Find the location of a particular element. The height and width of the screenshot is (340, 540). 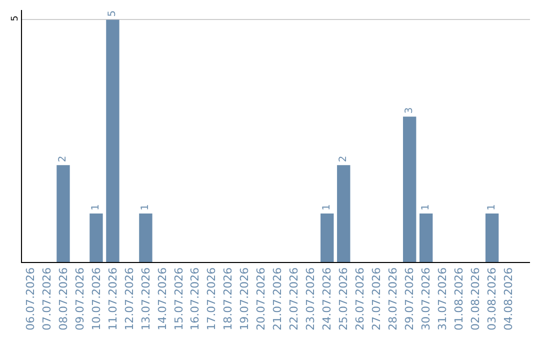

x-tick-label: 18.07.2026 is located at coordinates (228, 298).